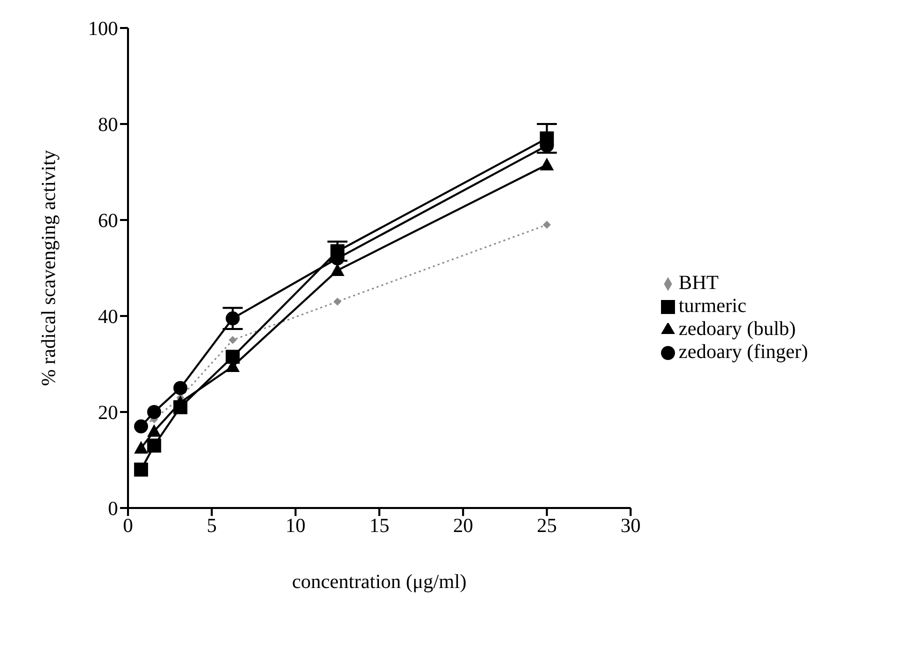 Image resolution: width=923 pixels, height=647 pixels. What do you see at coordinates (463, 526) in the screenshot?
I see `x-tick-label: 20` at bounding box center [463, 526].